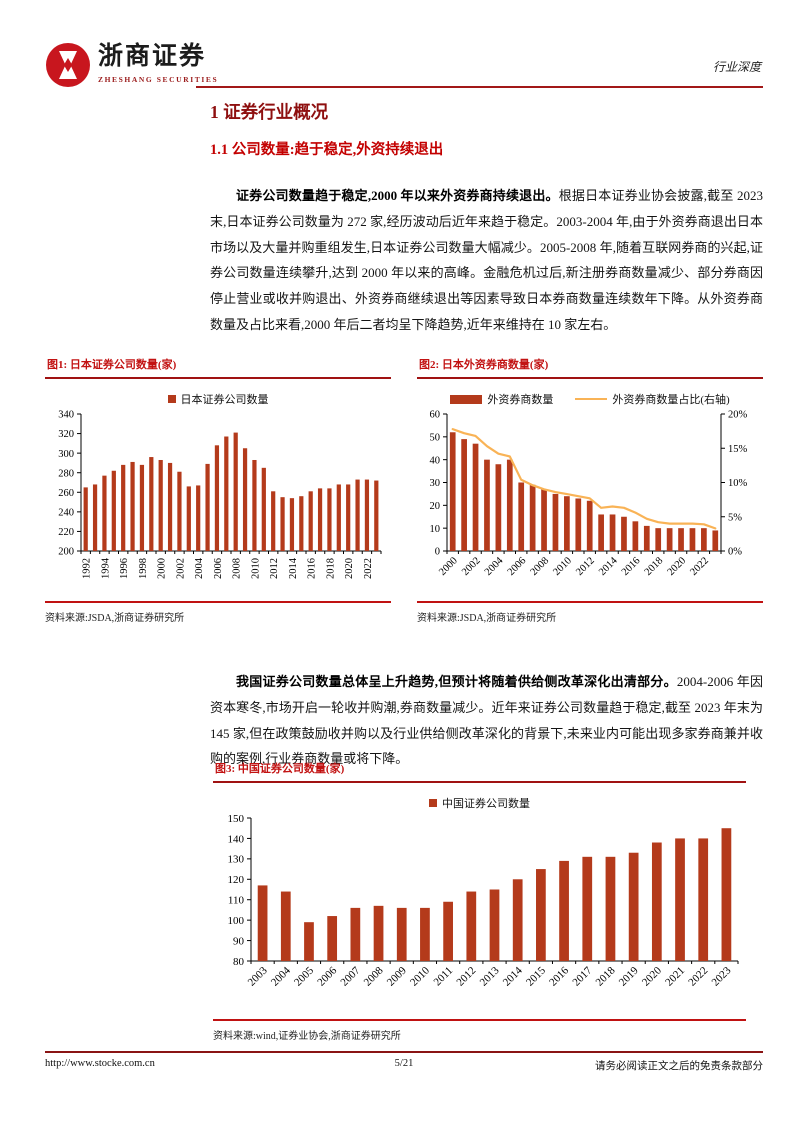 The width and height of the screenshot is (794, 1123). What do you see at coordinates (675, 977) in the screenshot?
I see `svg-text: 2021` at bounding box center [675, 977].